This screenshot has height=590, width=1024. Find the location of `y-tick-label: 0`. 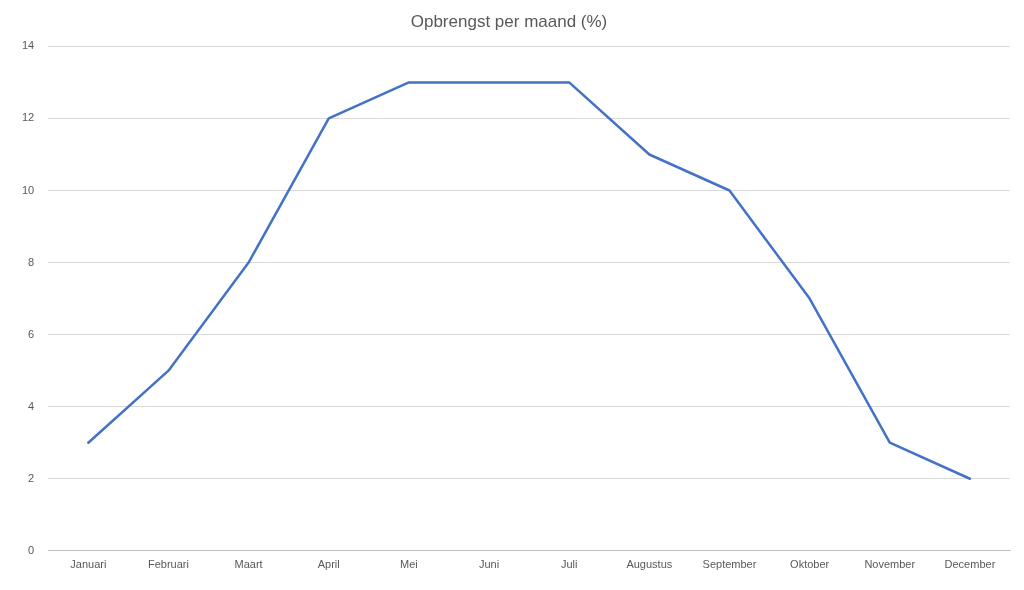

y-tick-label: 0 is located at coordinates (31, 549).